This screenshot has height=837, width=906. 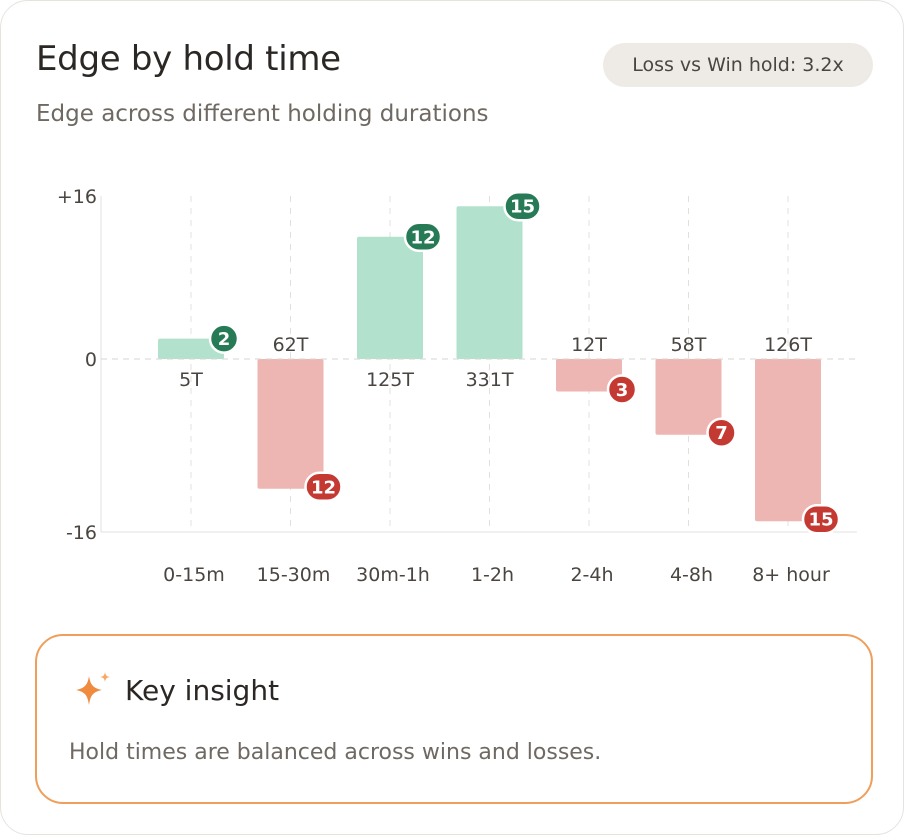 What do you see at coordinates (390, 380) in the screenshot?
I see `trade-count-label: 125T` at bounding box center [390, 380].